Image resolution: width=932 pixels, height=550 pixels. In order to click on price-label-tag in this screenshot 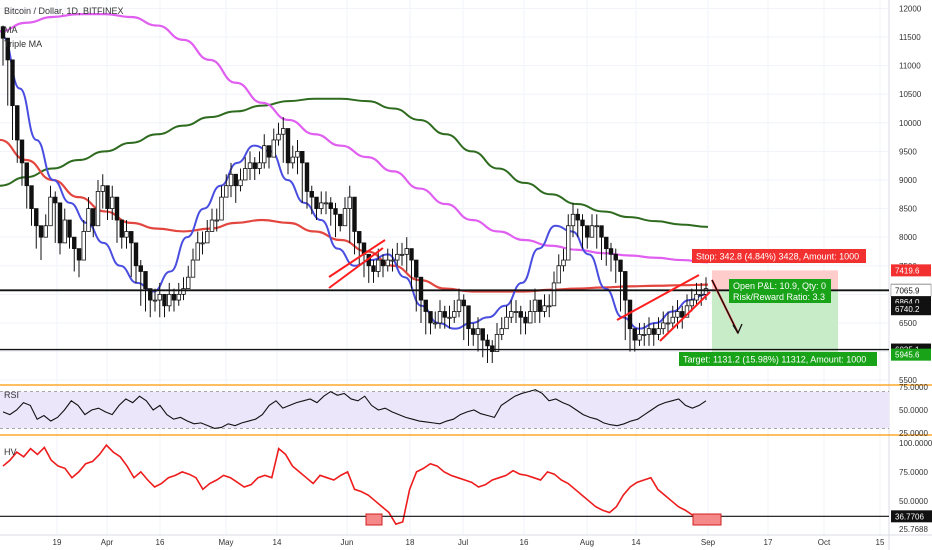, I will do `click(911, 270)`.